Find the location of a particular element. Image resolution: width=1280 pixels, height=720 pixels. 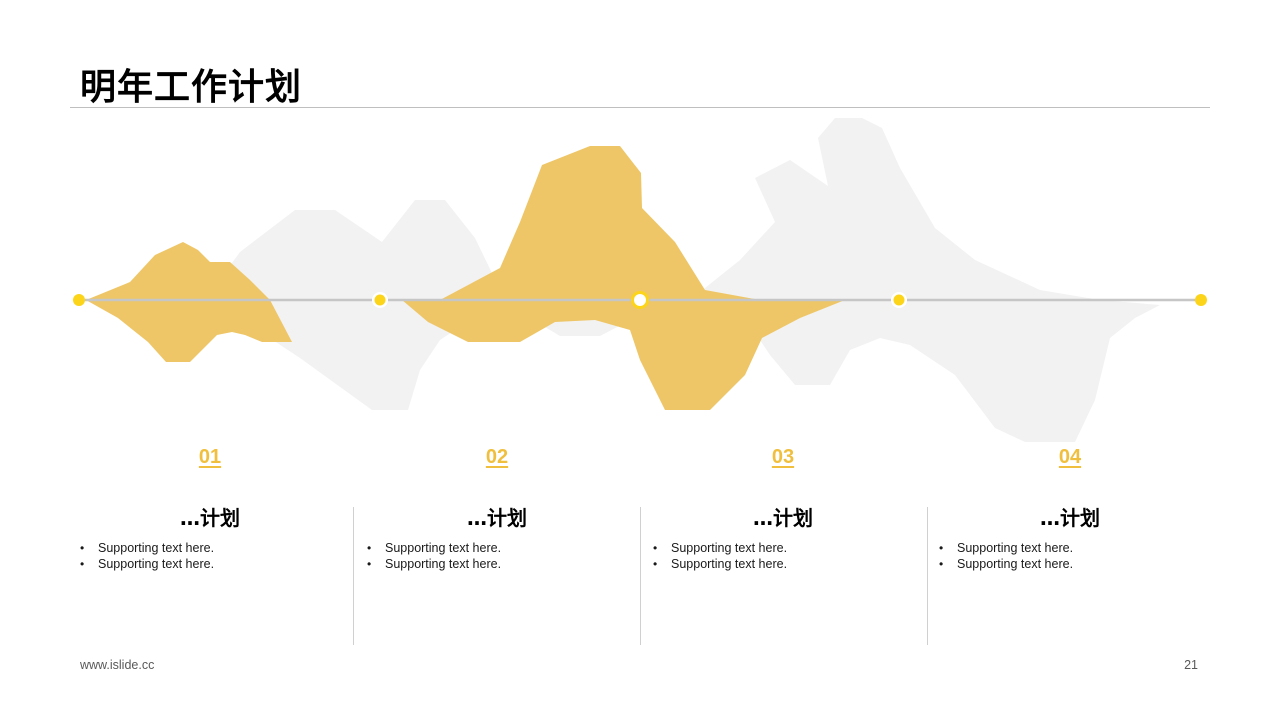

step-number-3: 03 is located at coordinates (783, 457).